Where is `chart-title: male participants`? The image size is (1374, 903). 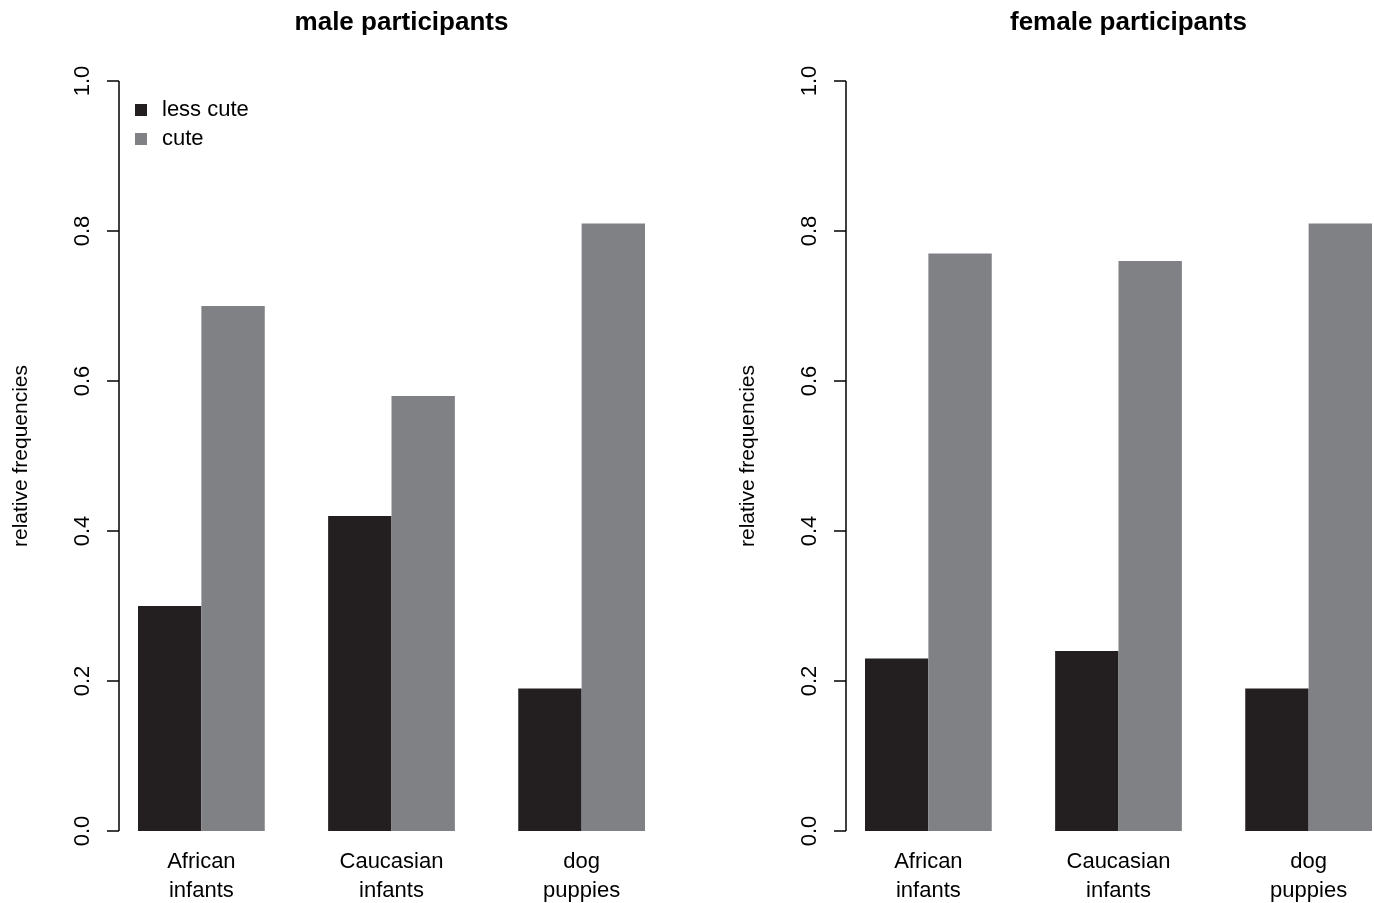 chart-title: male participants is located at coordinates (401, 21).